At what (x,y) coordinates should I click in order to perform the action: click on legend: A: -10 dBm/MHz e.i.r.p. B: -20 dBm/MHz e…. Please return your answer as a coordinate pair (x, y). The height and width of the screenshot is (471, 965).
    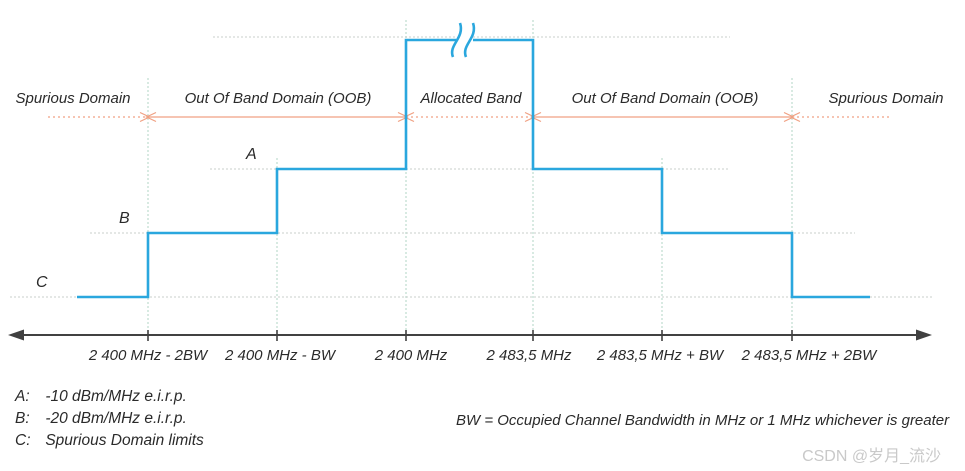
    Looking at the image, I should click on (109, 421).